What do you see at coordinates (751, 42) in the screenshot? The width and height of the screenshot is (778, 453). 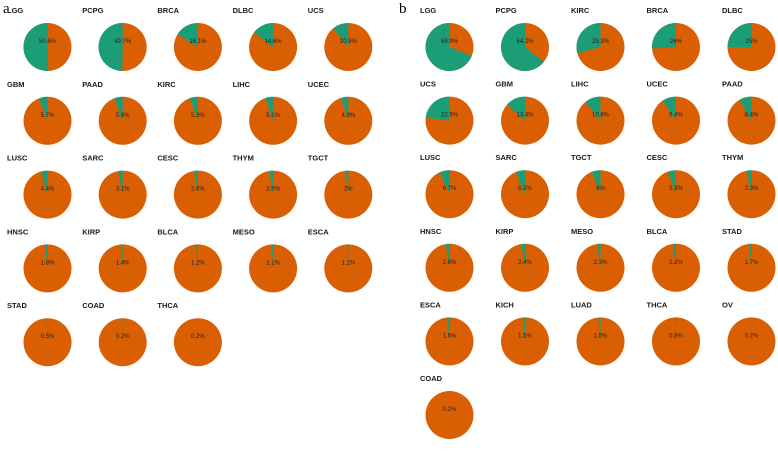 I see `pie-value-label: 25%` at bounding box center [751, 42].